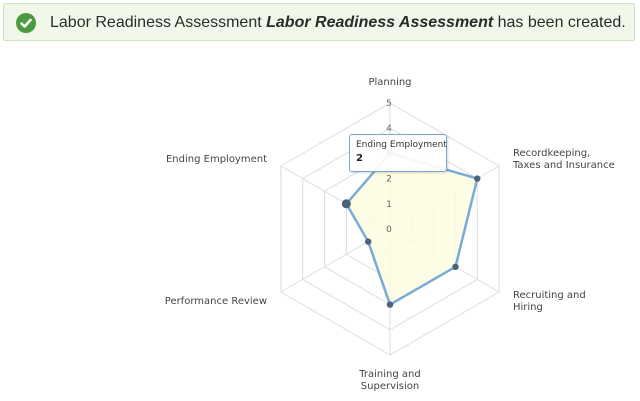 This screenshot has height=401, width=640. I want to click on tick-label: 0, so click(389, 230).